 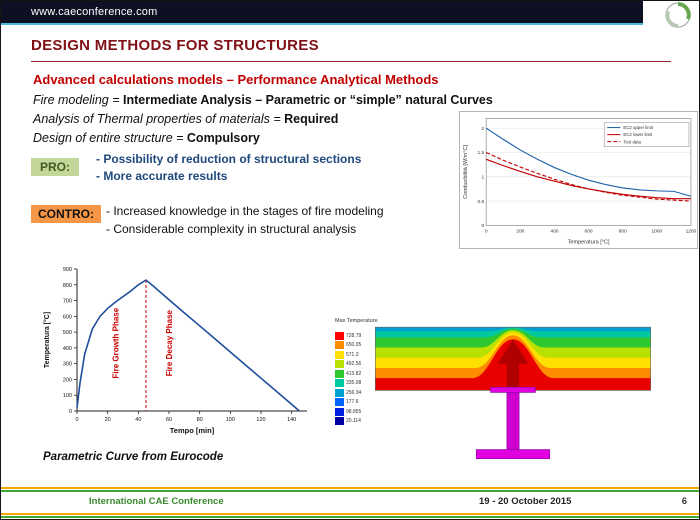 What do you see at coordinates (525, 501) in the screenshot?
I see `footer-date: 19 - 20 October 2015` at bounding box center [525, 501].